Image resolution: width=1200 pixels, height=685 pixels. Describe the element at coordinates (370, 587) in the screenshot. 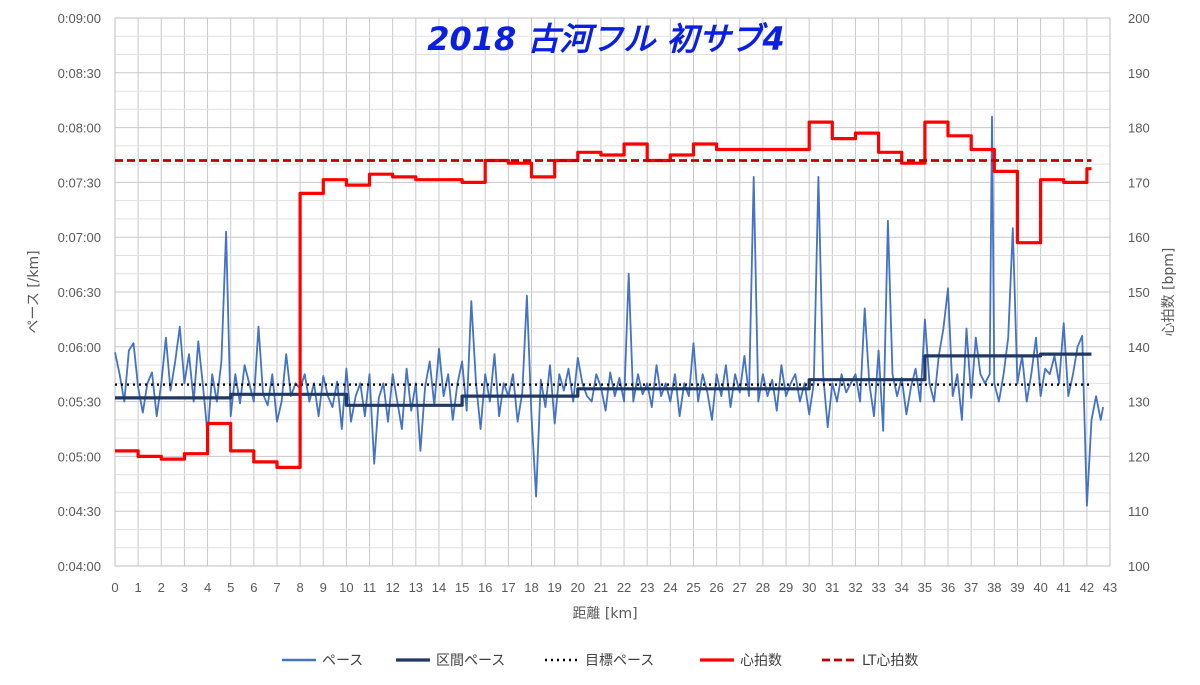

I see `x-tick-label: 11` at that location.